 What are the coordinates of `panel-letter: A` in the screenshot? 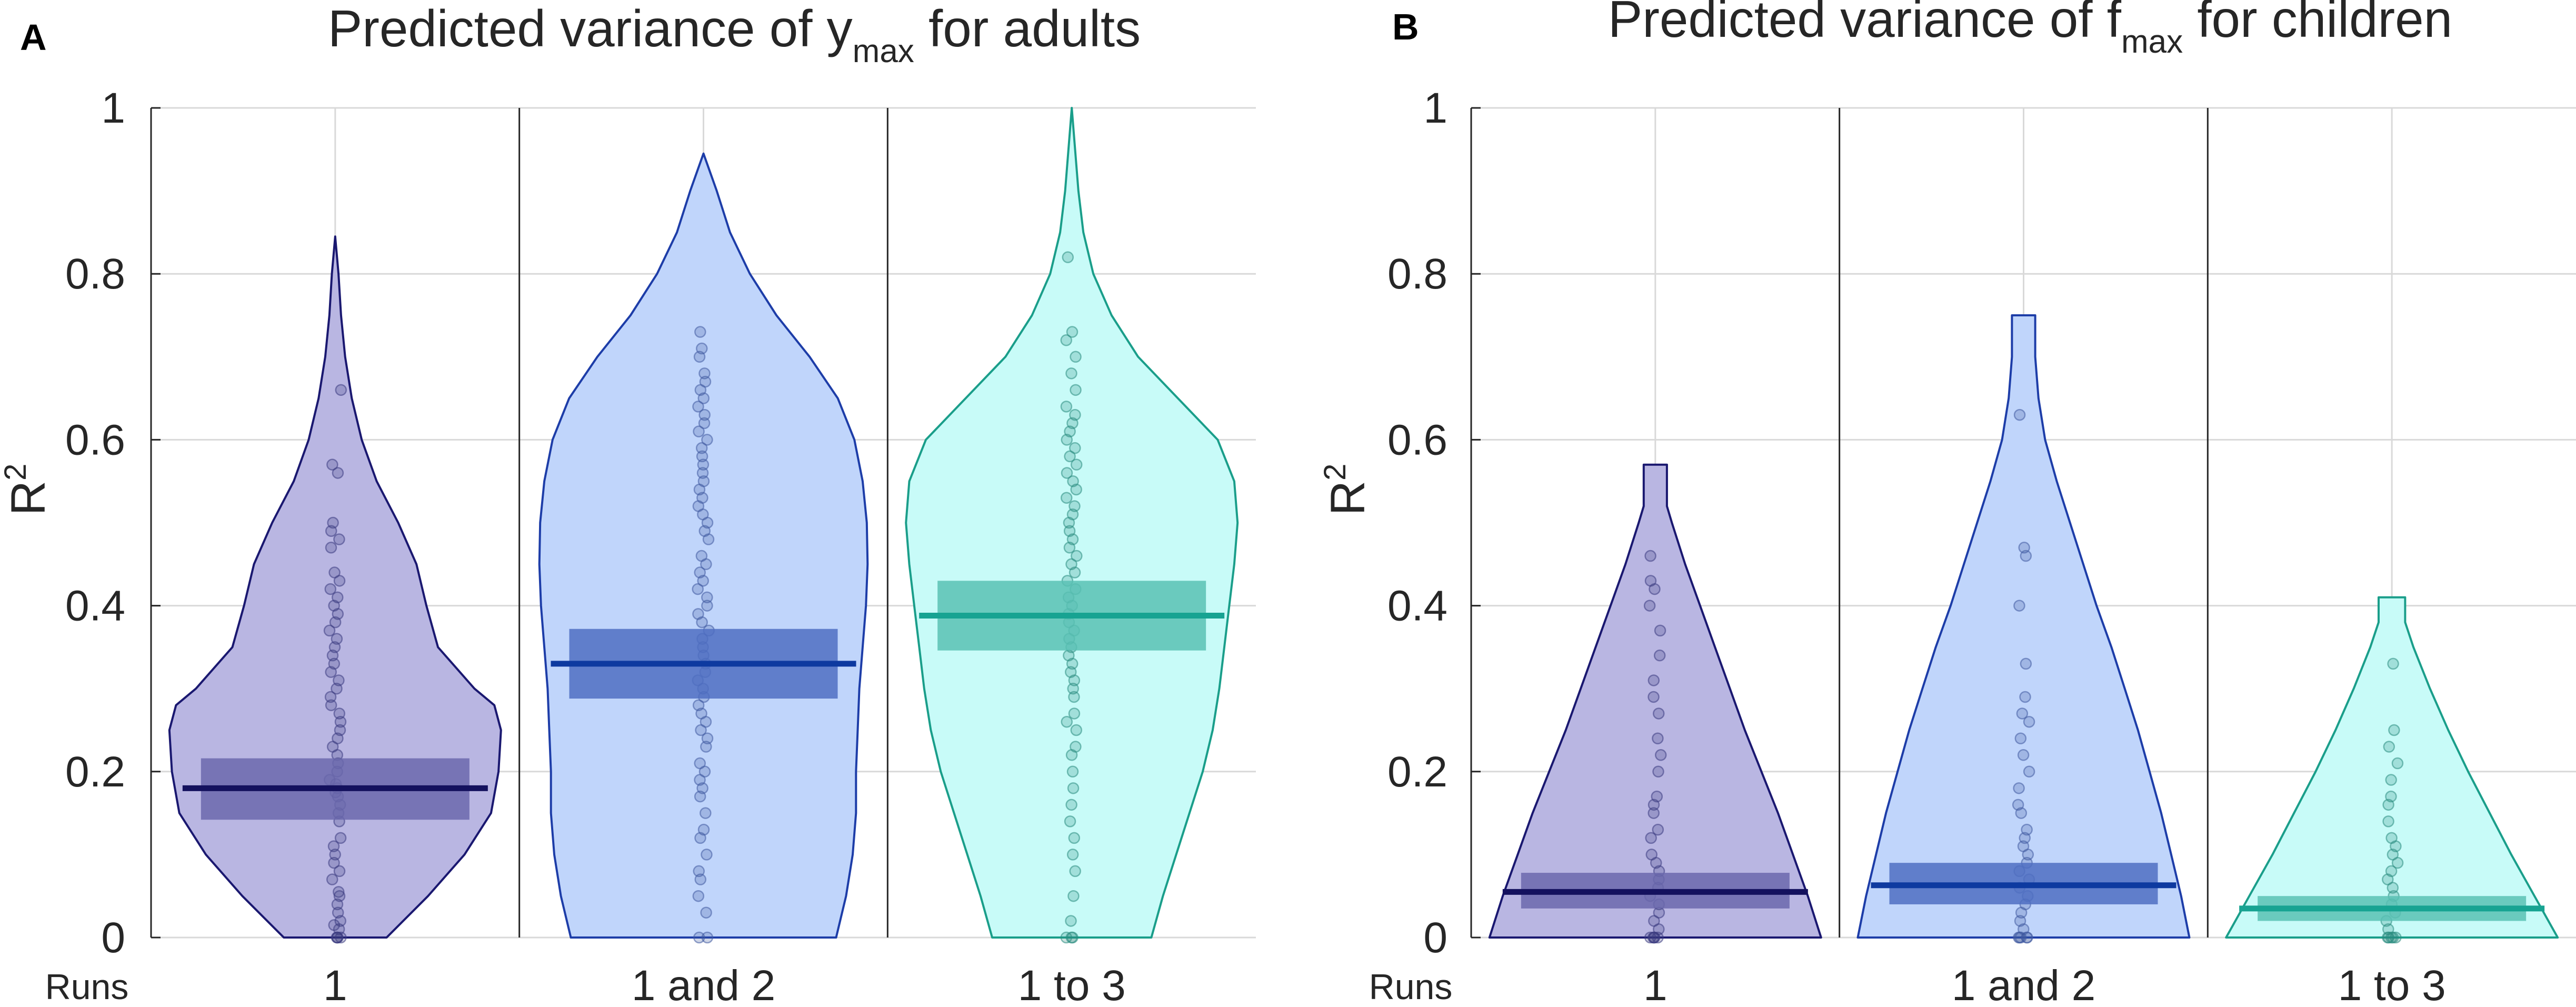 It's located at (34, 37).